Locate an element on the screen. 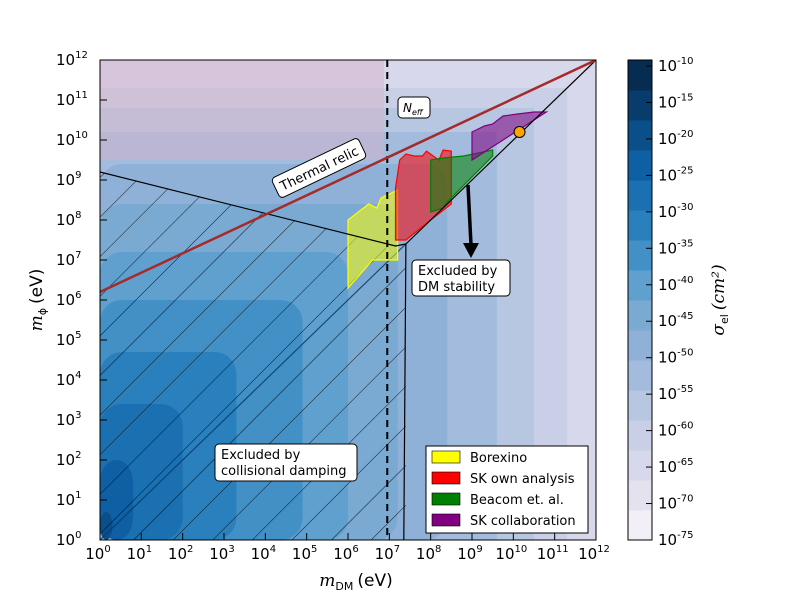 This screenshot has height=600, width=800. colorbar-tick-label: 10-75 is located at coordinates (675, 539).